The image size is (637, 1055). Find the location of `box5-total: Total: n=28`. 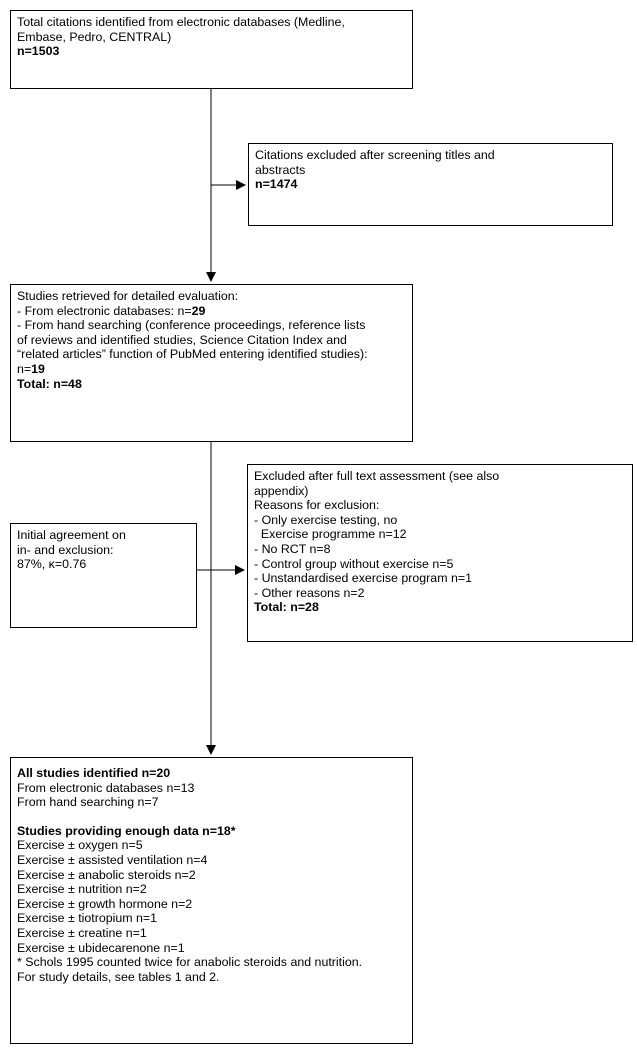

box5-total: Total: n=28 is located at coordinates (286, 607).